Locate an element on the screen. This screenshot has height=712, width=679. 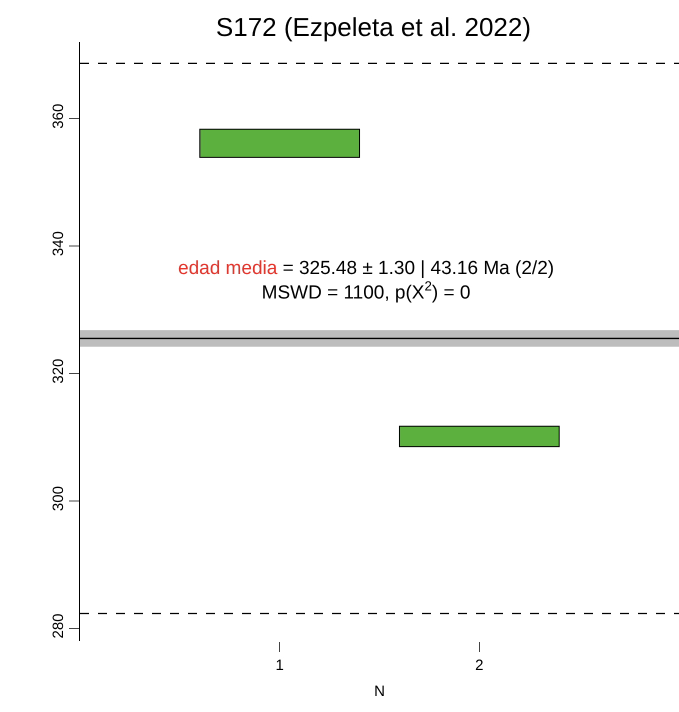
y-tick-label: 360 is located at coordinates (58, 116).